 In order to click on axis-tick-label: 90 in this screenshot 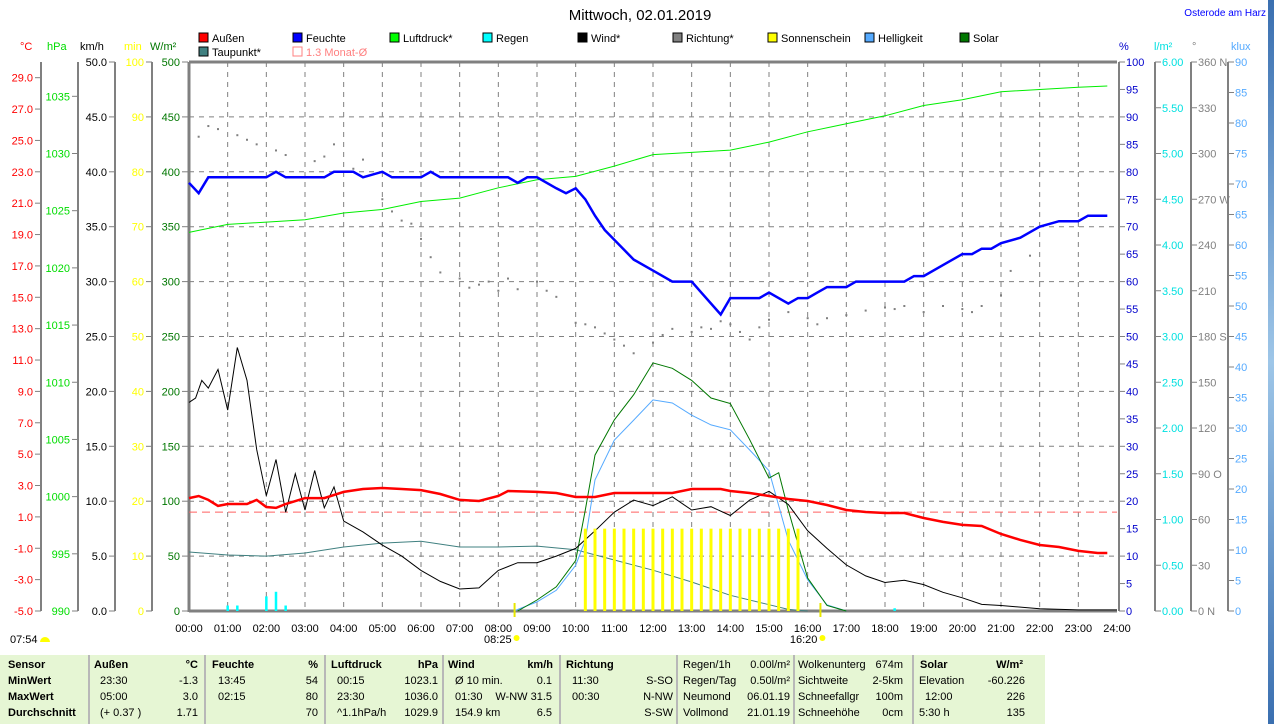, I will do `click(1132, 118)`.